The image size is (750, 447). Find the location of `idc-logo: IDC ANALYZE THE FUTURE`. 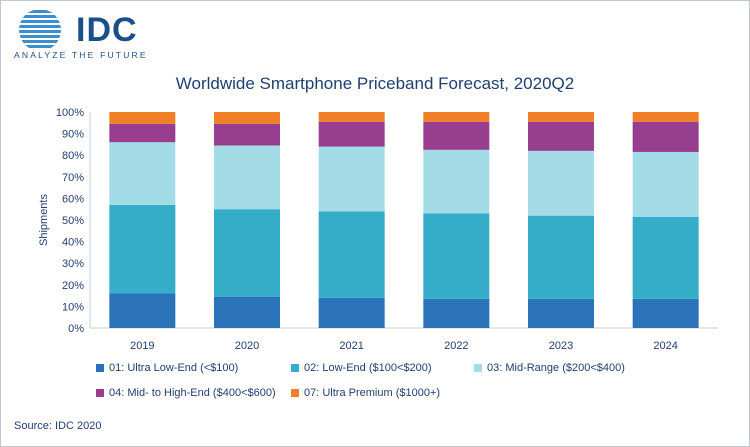

idc-logo: IDC ANALYZE THE FUTURE is located at coordinates (80, 34).